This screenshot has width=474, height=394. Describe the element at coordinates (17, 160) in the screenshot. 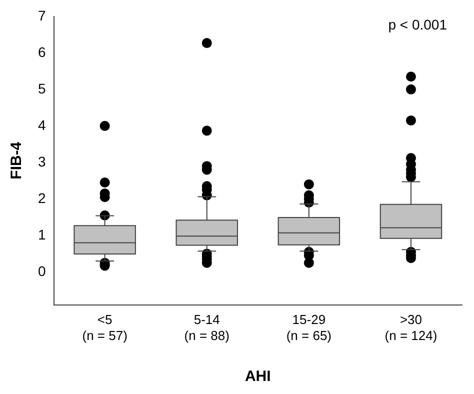

I see `y-axis-title: FIB-4` at that location.